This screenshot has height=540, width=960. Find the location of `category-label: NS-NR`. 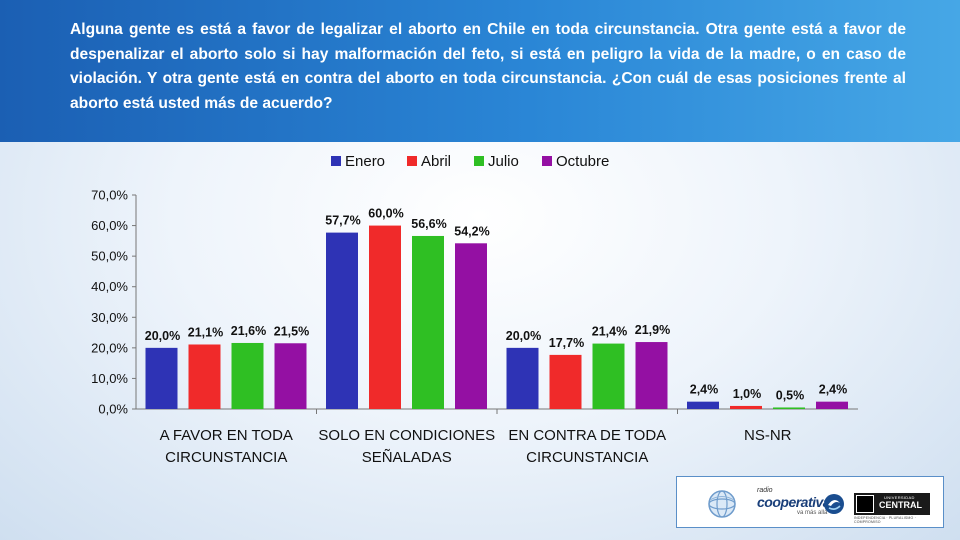

category-label: NS-NR is located at coordinates (768, 435).